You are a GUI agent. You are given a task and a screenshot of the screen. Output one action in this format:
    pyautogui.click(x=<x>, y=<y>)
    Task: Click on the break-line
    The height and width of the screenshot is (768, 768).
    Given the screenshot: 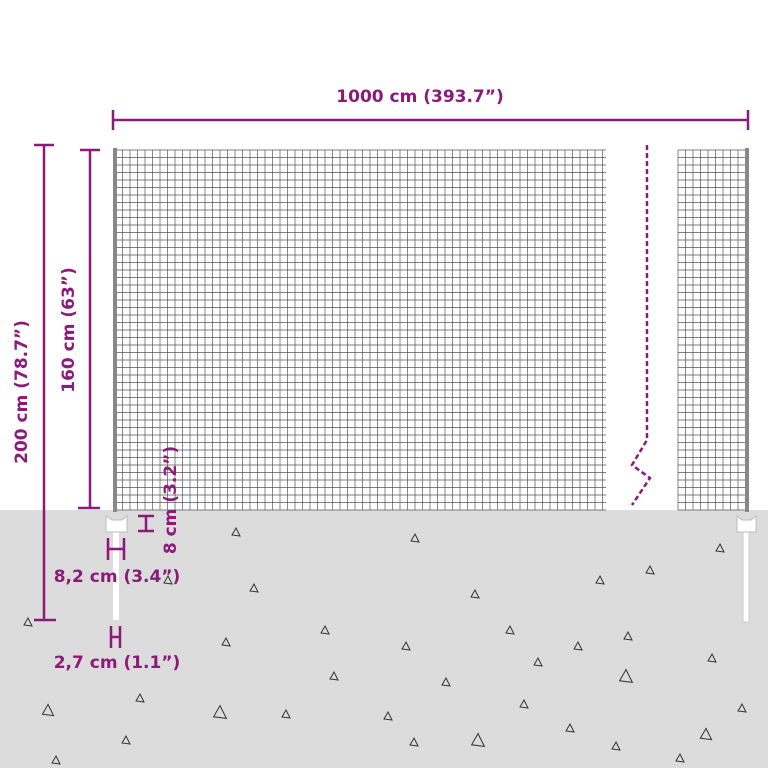 What is the action you would take?
    pyautogui.click(x=641, y=325)
    